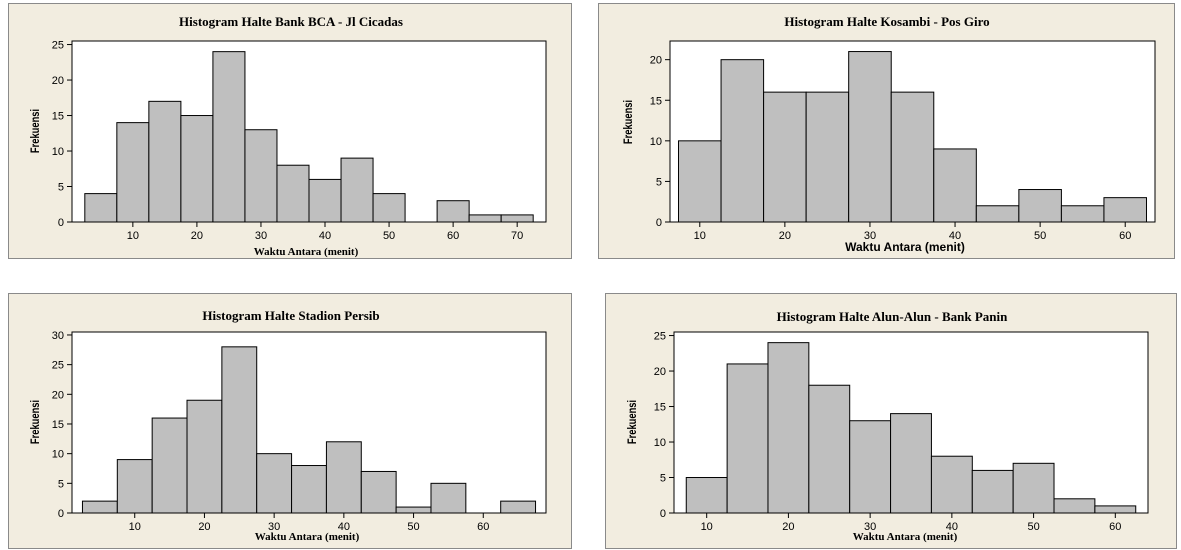 The image size is (1181, 550). I want to click on chart-title: Histogram Halte Stadion Persib, so click(290, 315).